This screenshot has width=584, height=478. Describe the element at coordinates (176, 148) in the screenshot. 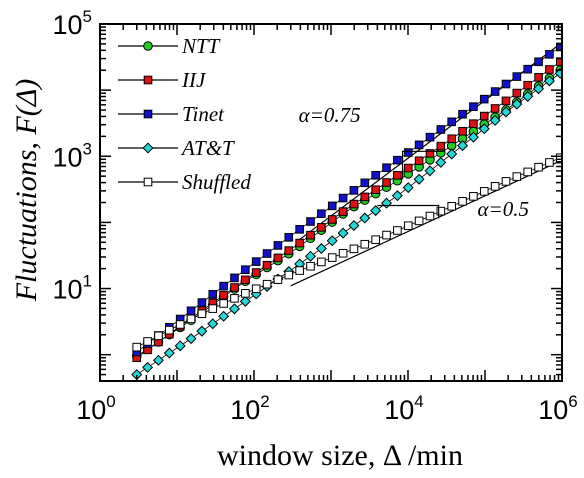

I see `legend-item: AT&T` at that location.